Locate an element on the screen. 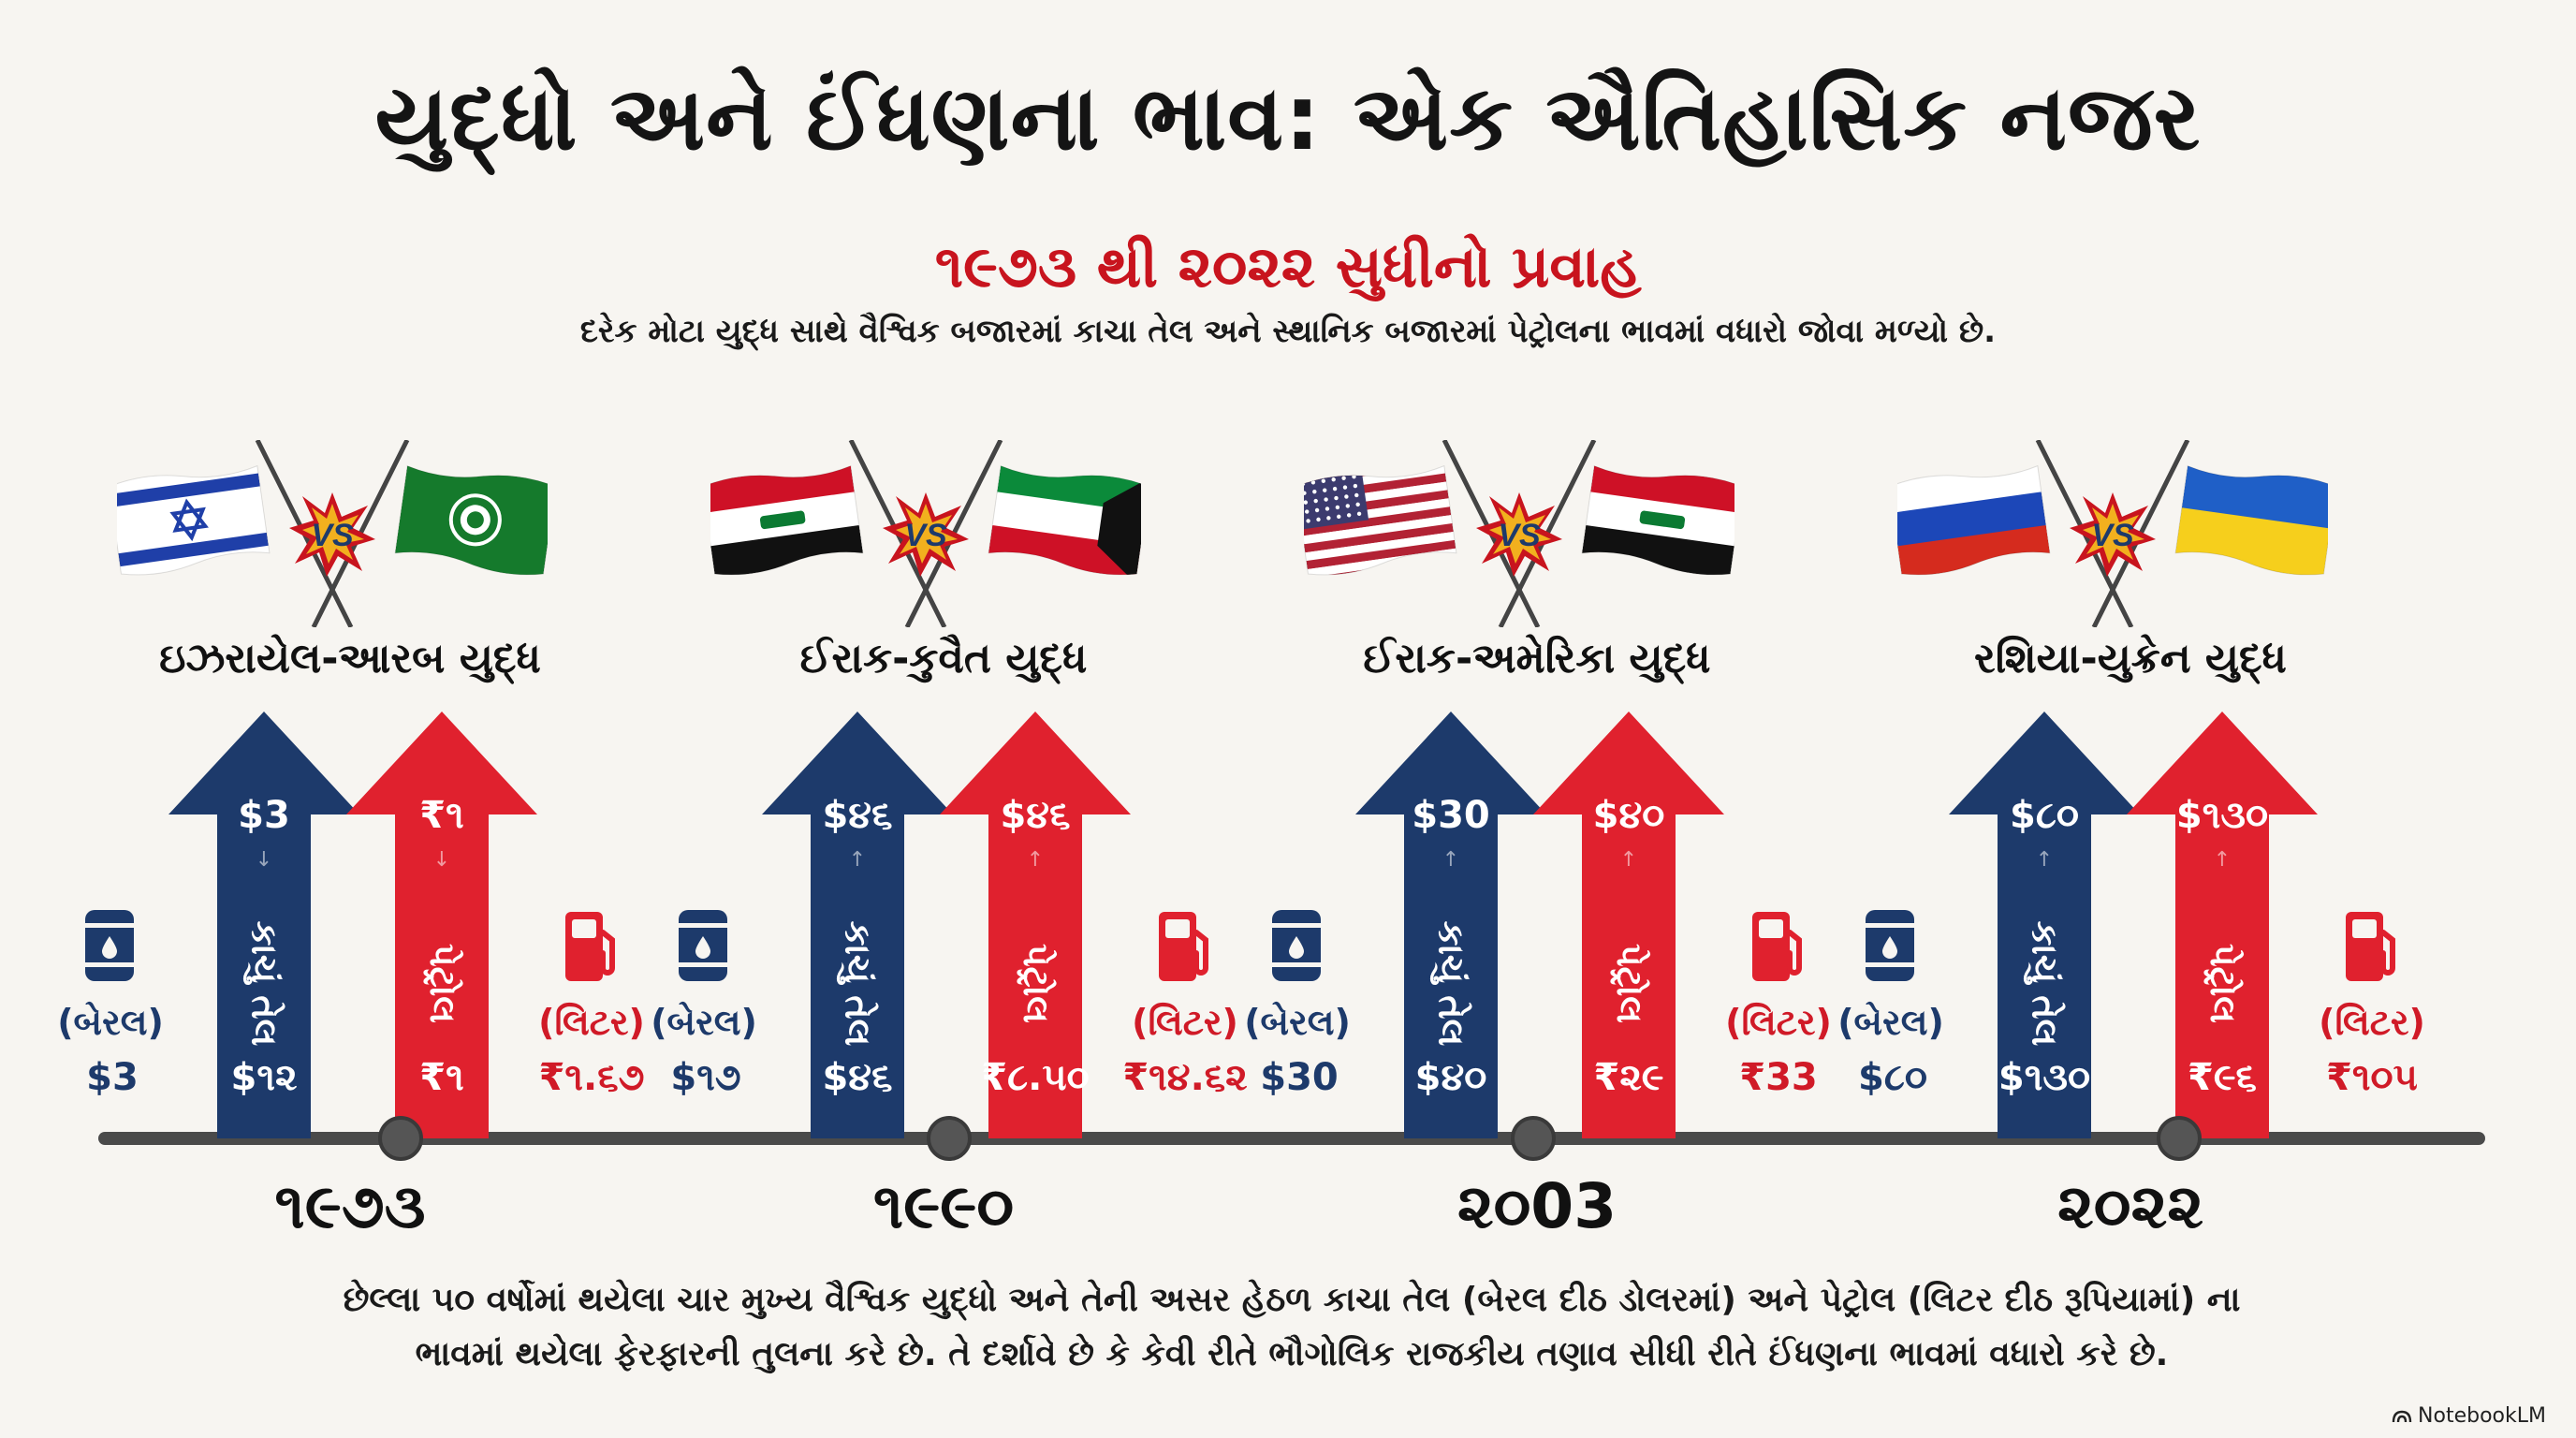 The height and width of the screenshot is (1438, 2576). crude-oil-start-price: $30 is located at coordinates (1451, 815).